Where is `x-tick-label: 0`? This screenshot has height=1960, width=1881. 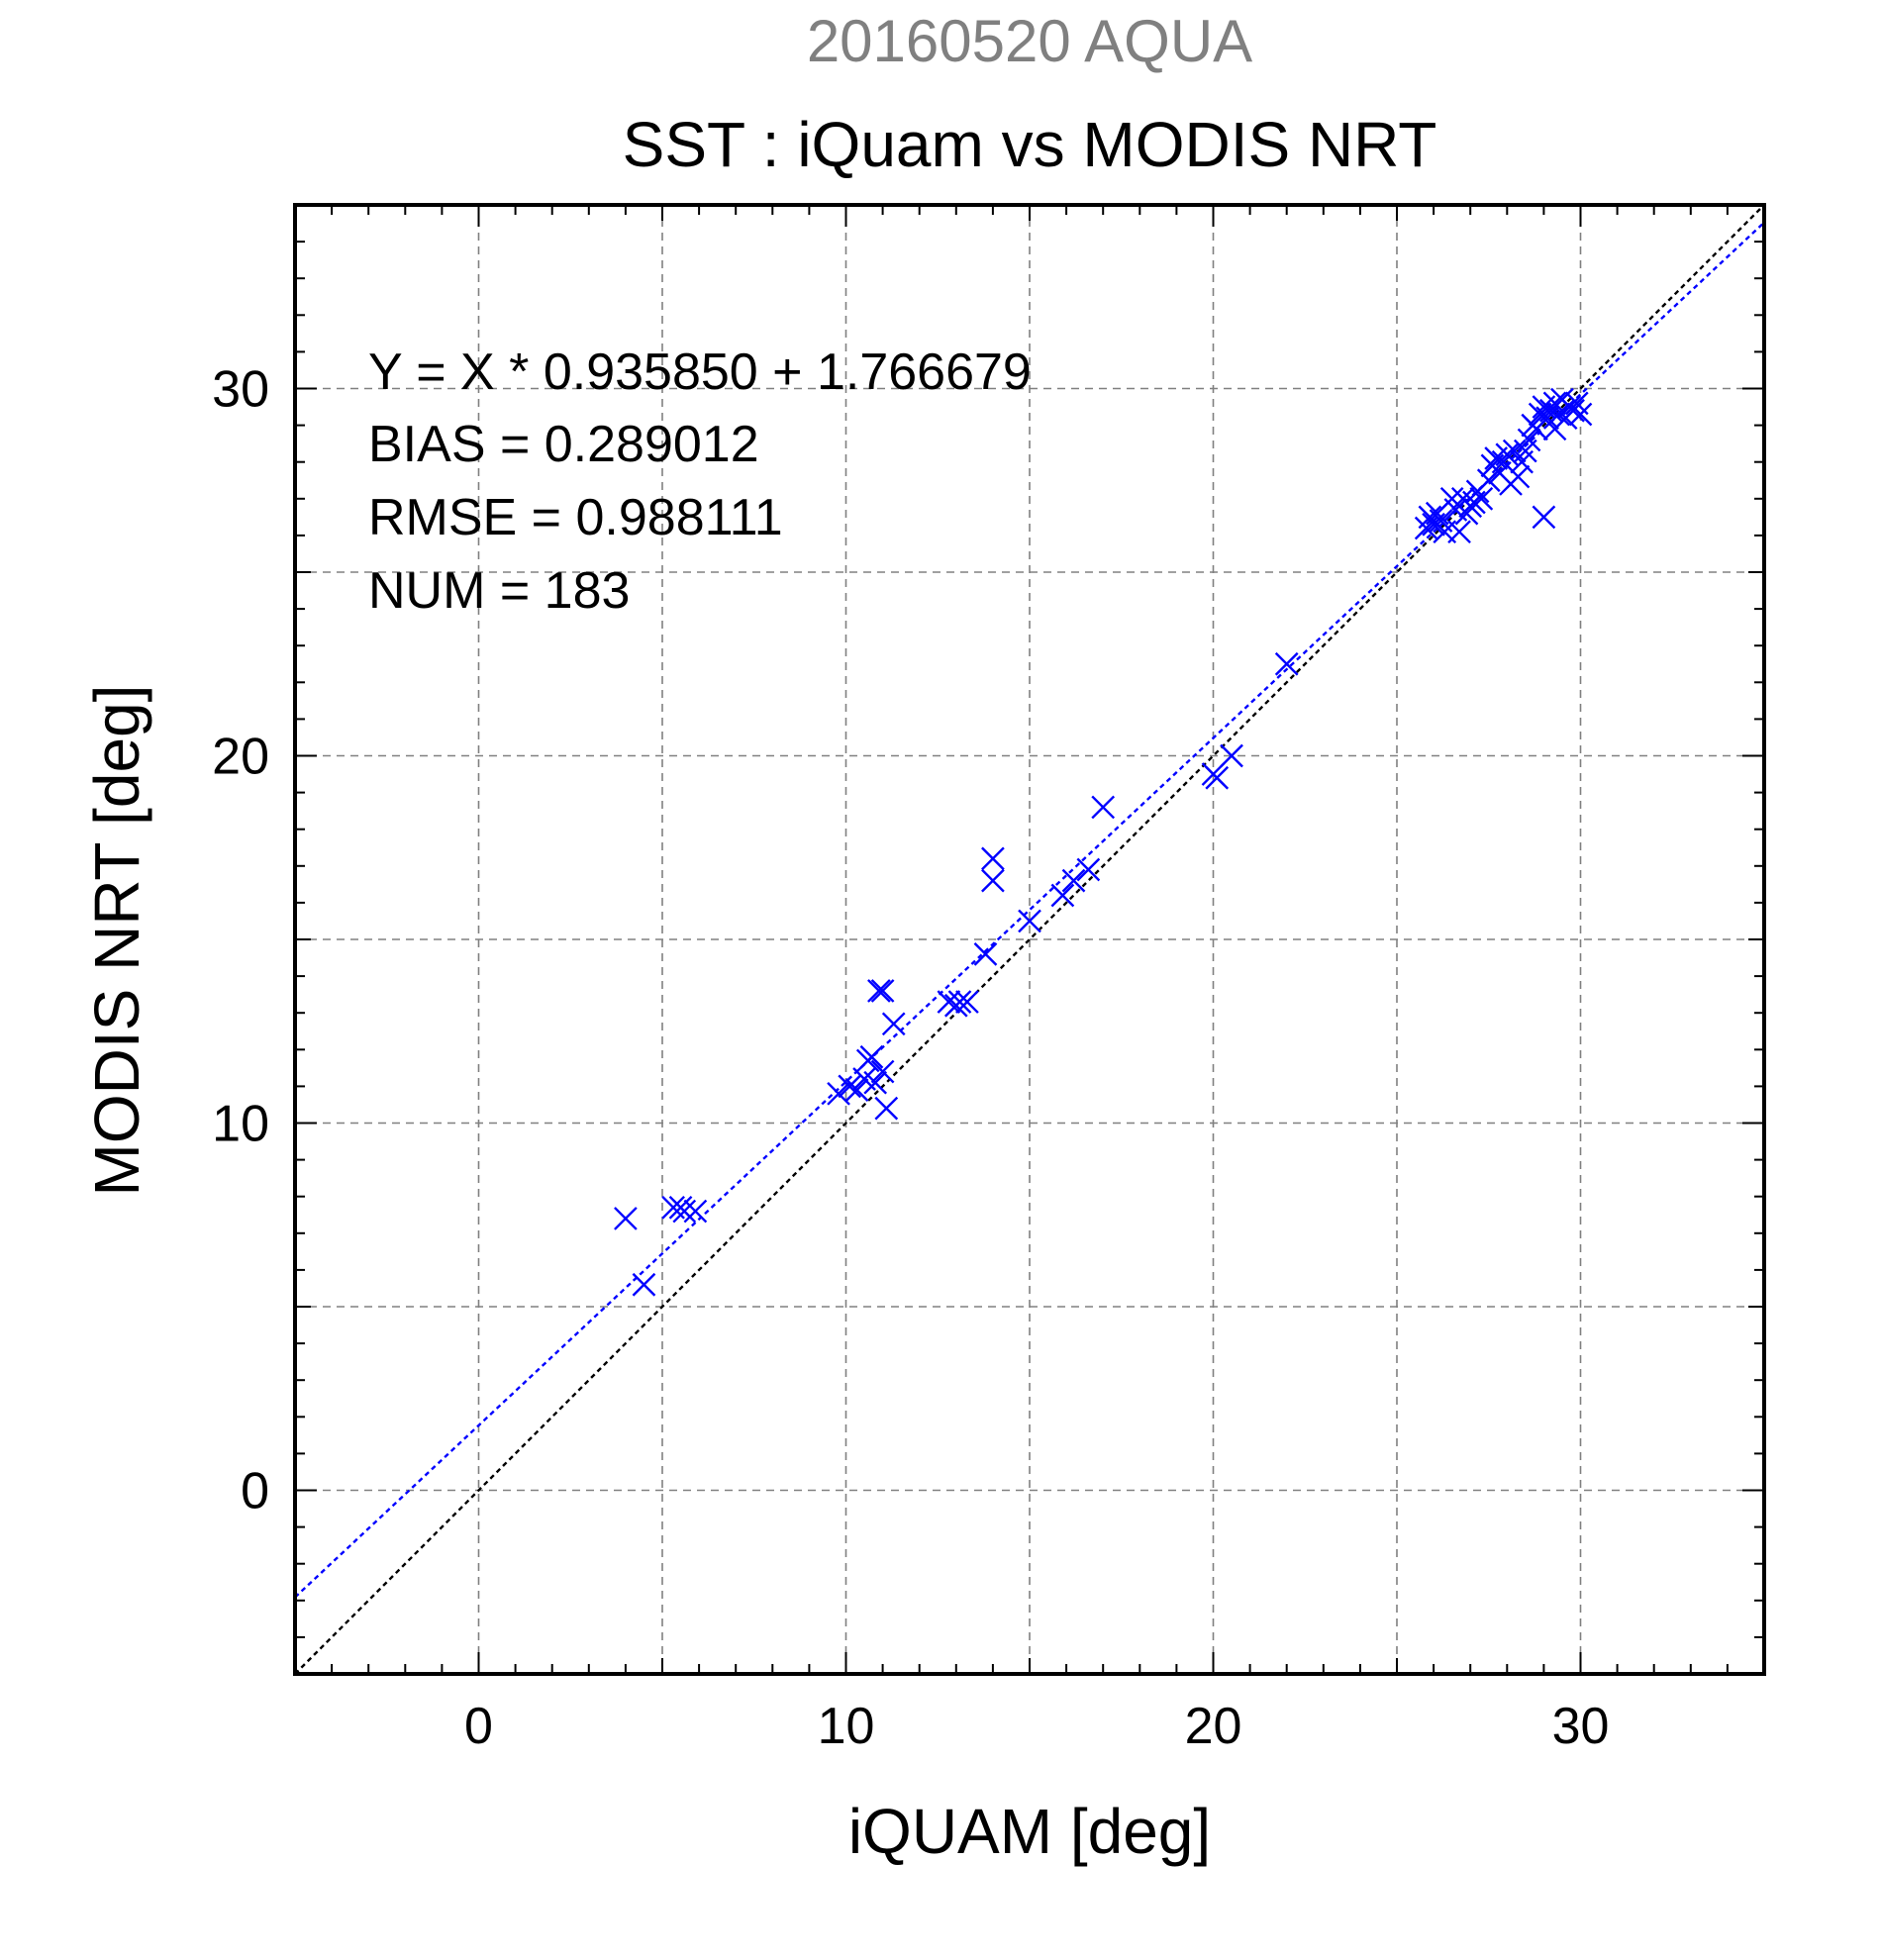 x-tick-label: 0 is located at coordinates (479, 1726).